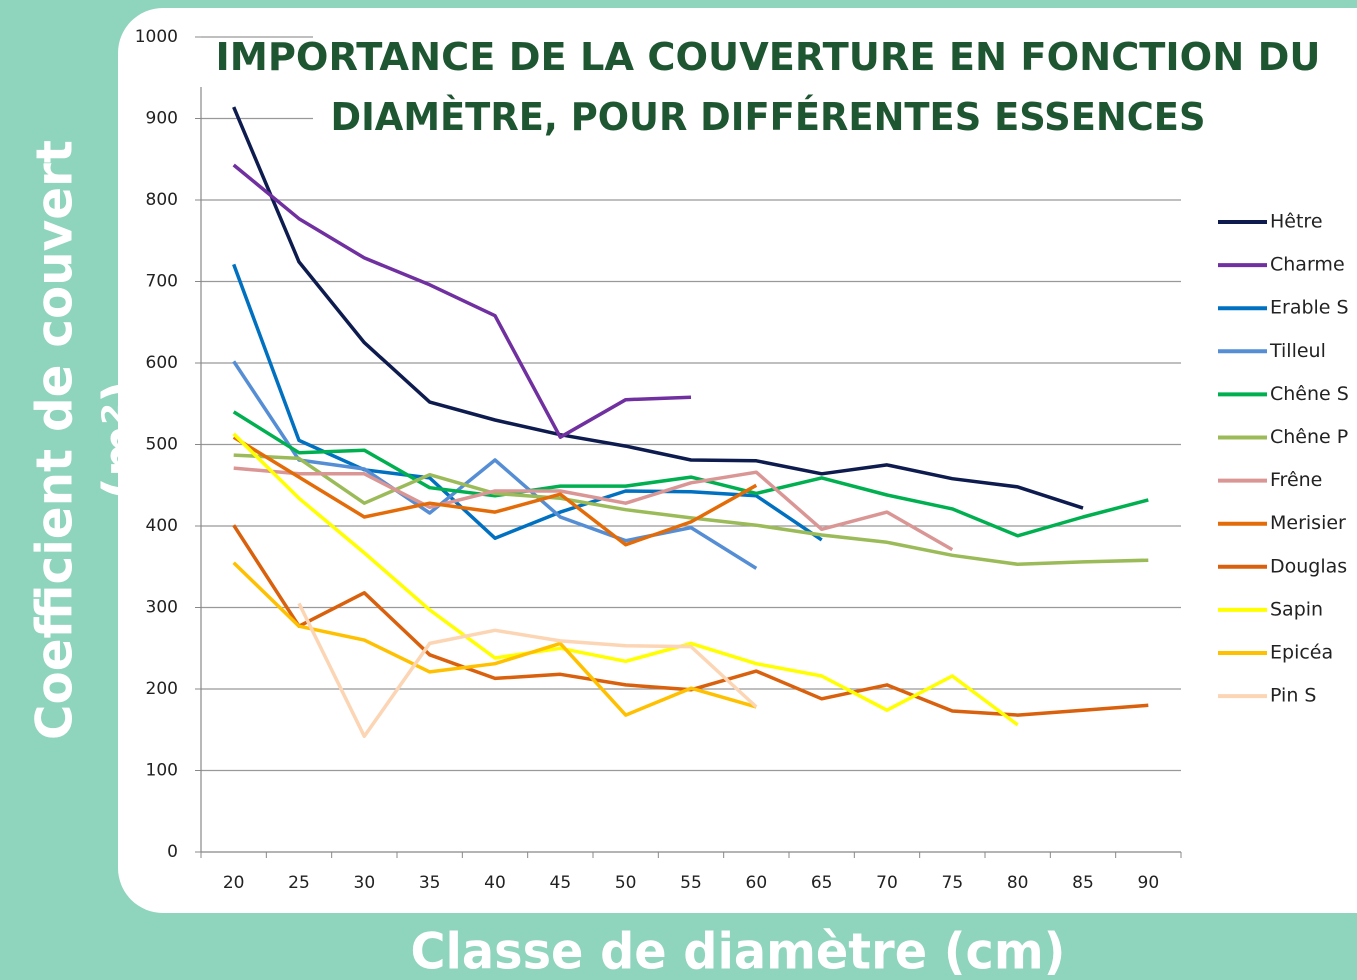 This screenshot has height=980, width=1357. What do you see at coordinates (1309, 308) in the screenshot?
I see `legend-label: Erable S` at bounding box center [1309, 308].